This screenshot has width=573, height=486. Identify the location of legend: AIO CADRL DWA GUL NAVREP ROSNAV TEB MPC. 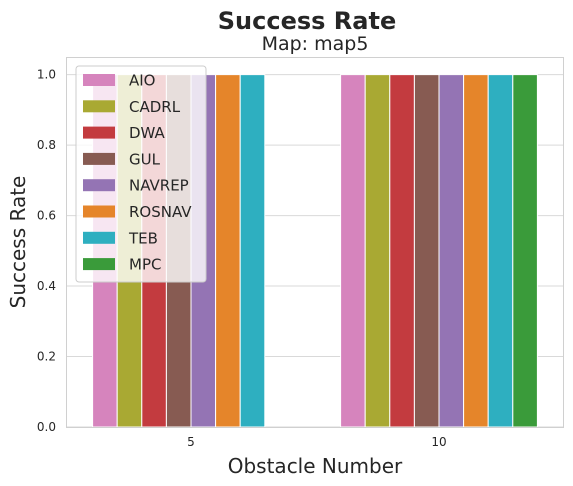
(141, 174).